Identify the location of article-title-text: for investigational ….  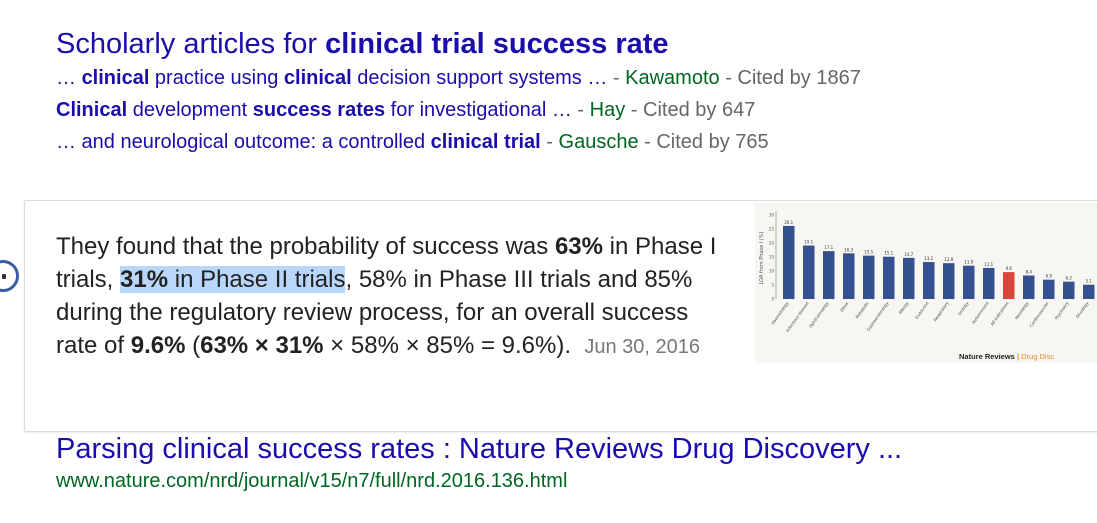
(478, 110).